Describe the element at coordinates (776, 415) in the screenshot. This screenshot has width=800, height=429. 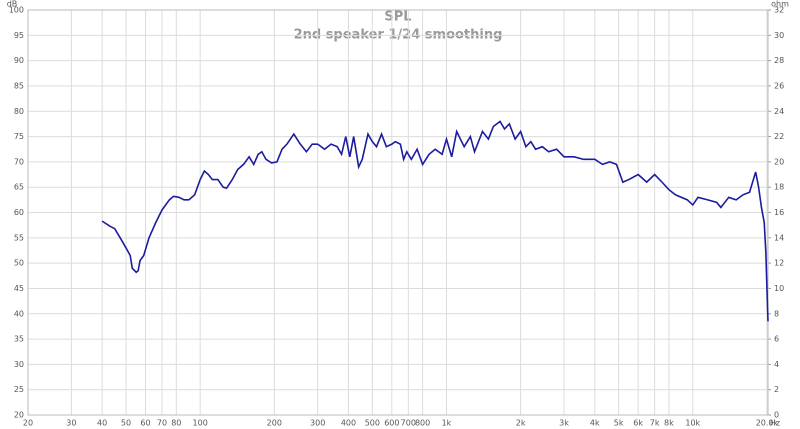
I see `y2-tick-label: 0` at that location.